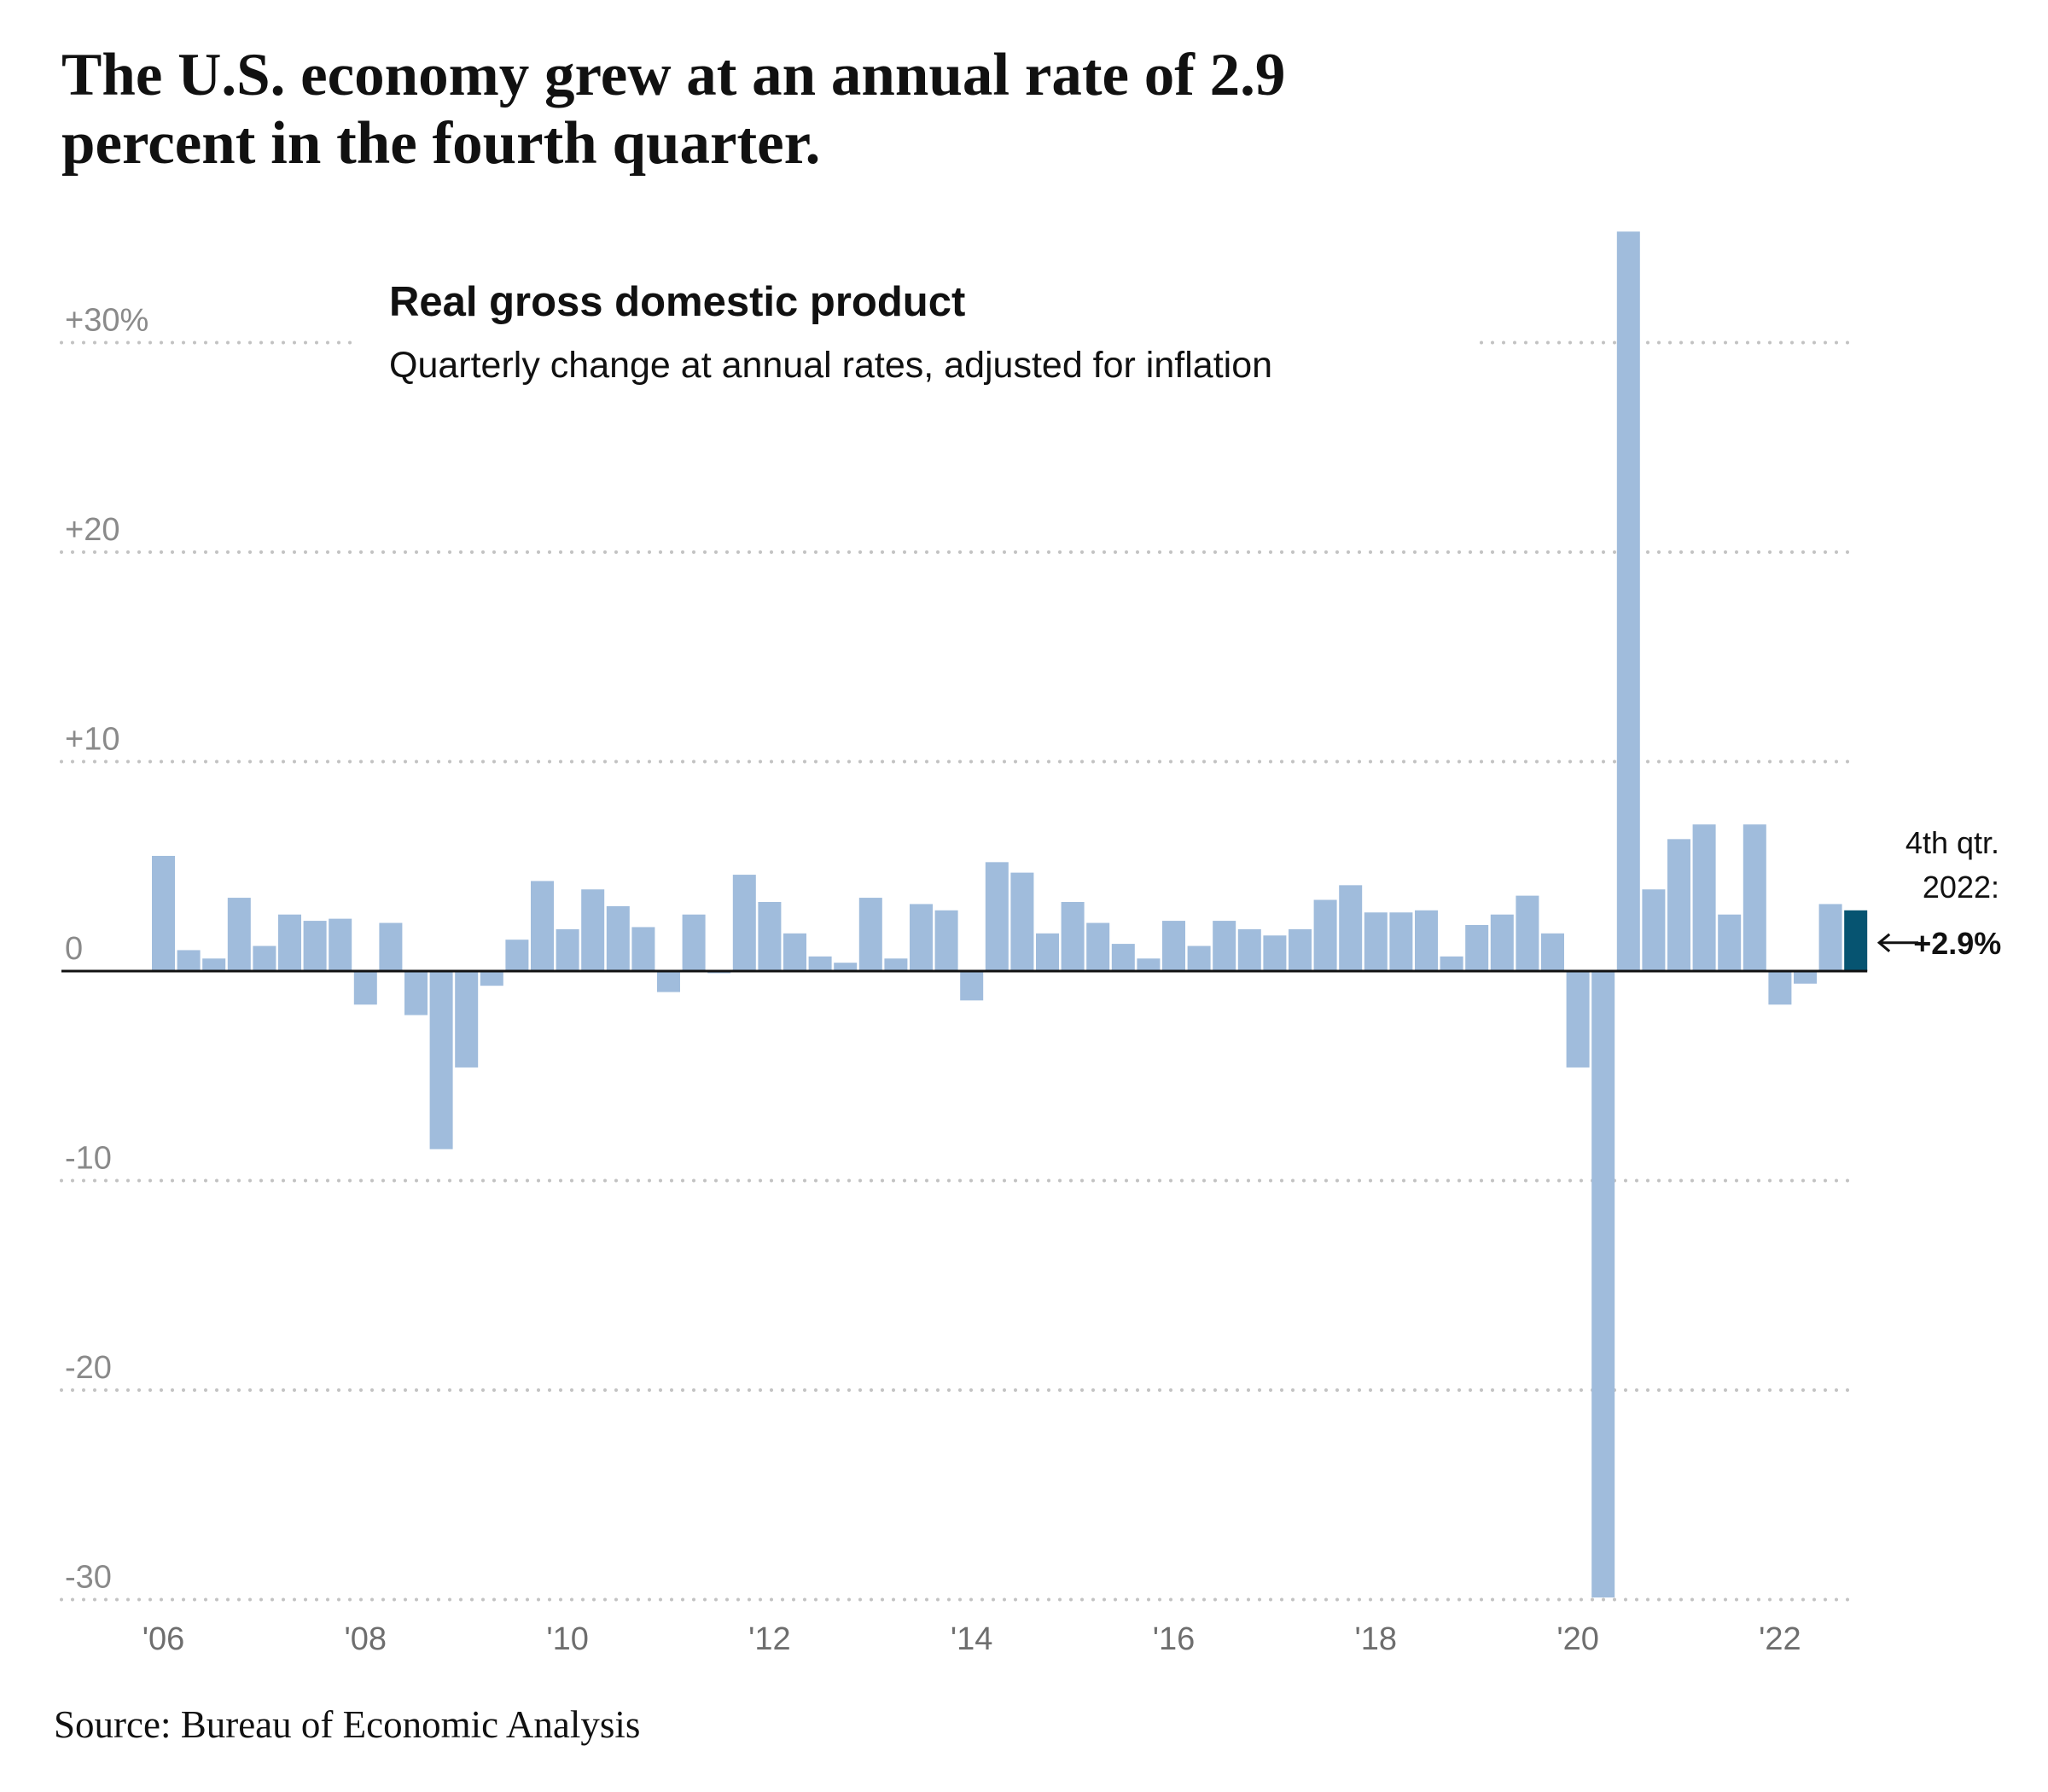 This screenshot has width=2048, height=1792. I want to click on bar-2013-q2, so click(896, 965).